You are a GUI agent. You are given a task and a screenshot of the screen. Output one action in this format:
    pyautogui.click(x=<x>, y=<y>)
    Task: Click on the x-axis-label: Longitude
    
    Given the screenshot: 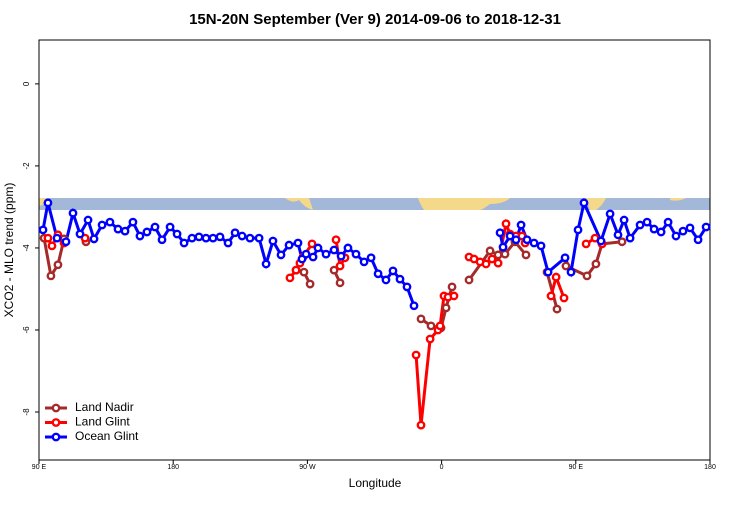 What is the action you would take?
    pyautogui.click(x=375, y=483)
    